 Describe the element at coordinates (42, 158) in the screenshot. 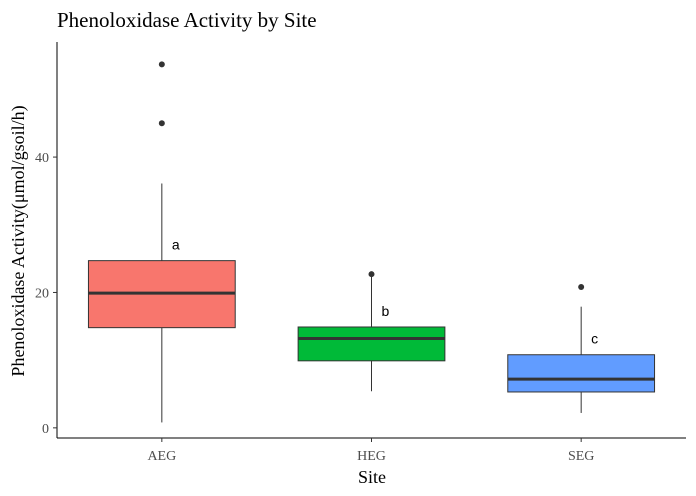

I see `y-tick-label: 40` at that location.